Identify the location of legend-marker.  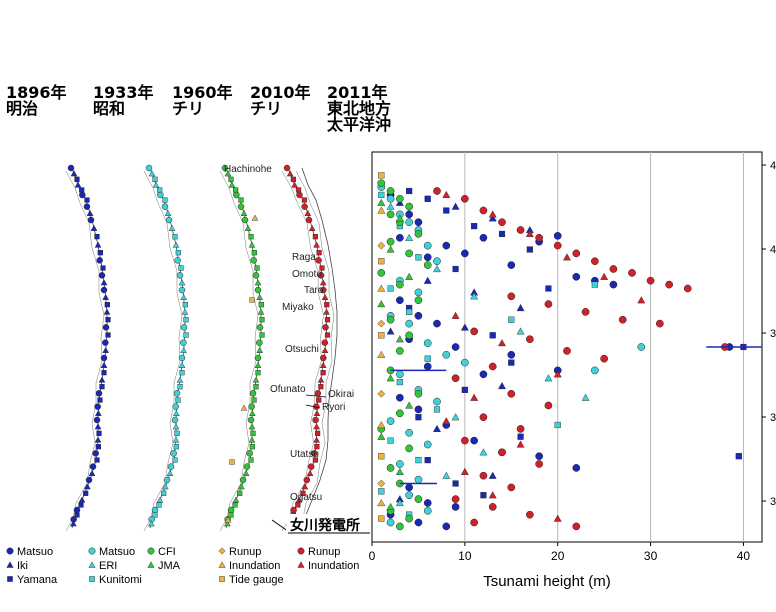
(222, 551).